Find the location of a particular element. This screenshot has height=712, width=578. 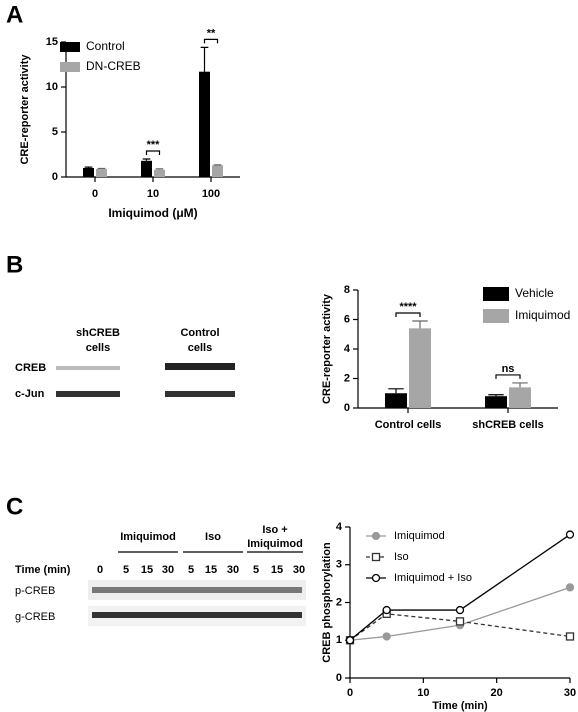

y-axis-title: CREB phosphorylation is located at coordinates (327, 602).